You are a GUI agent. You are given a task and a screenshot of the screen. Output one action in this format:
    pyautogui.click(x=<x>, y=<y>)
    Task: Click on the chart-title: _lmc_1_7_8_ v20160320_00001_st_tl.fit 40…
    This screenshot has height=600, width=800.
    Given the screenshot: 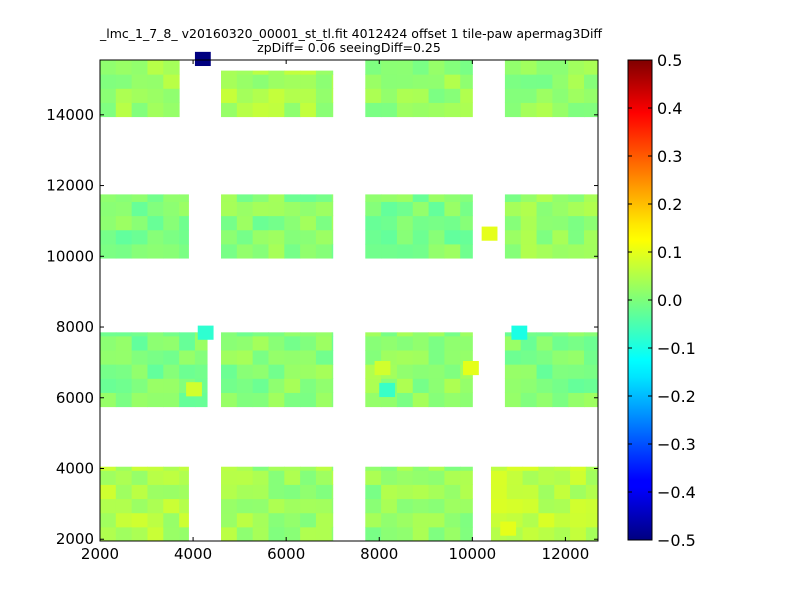 What is the action you would take?
    pyautogui.click(x=351, y=33)
    